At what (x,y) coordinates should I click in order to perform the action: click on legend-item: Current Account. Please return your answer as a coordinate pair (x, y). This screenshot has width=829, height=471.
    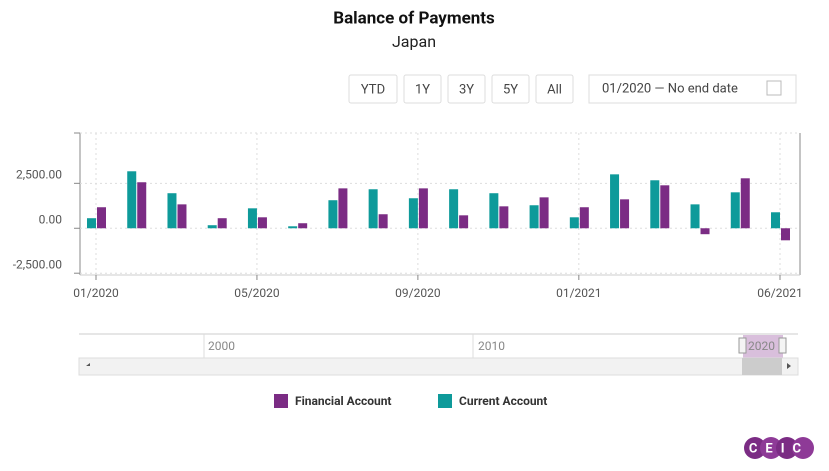
    Looking at the image, I should click on (492, 401).